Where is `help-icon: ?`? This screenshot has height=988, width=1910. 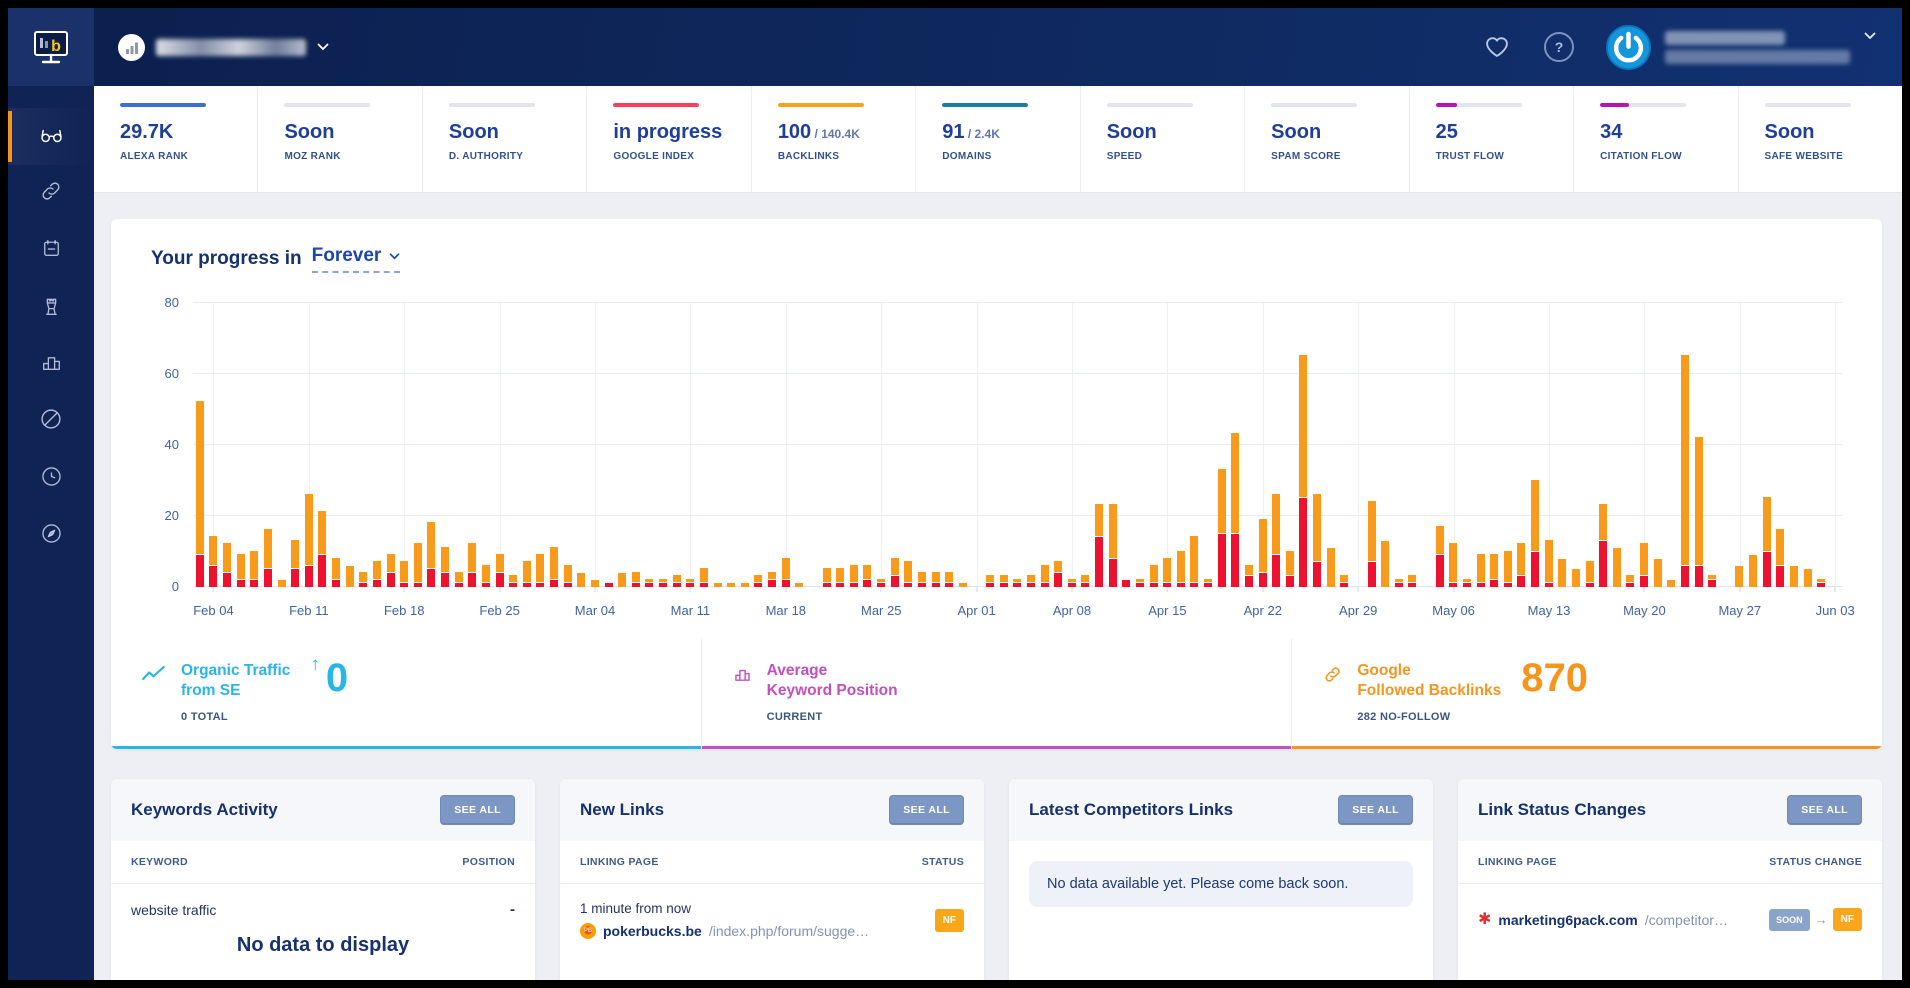
help-icon: ? is located at coordinates (1559, 47).